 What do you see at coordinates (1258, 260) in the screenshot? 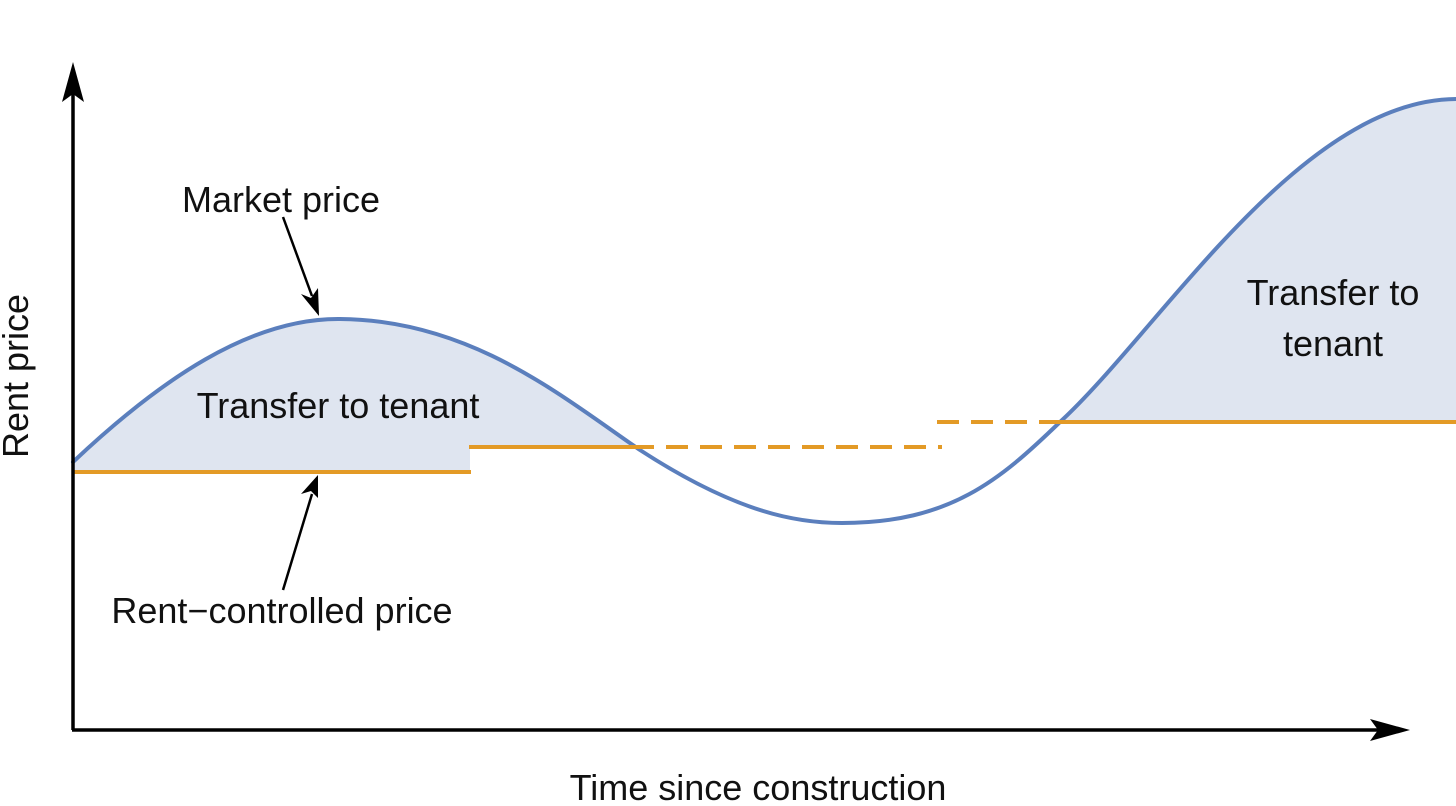
I see `transfer-area-right` at bounding box center [1258, 260].